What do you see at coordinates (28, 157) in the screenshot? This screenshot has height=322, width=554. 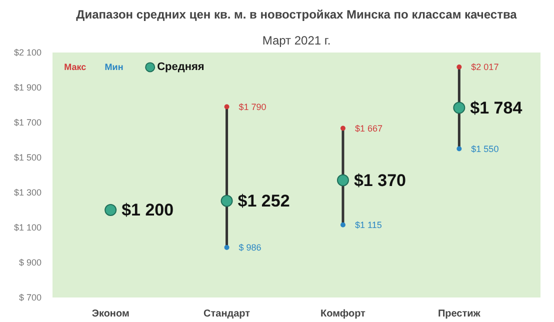 I see `y-tick-label: $1 500` at bounding box center [28, 157].